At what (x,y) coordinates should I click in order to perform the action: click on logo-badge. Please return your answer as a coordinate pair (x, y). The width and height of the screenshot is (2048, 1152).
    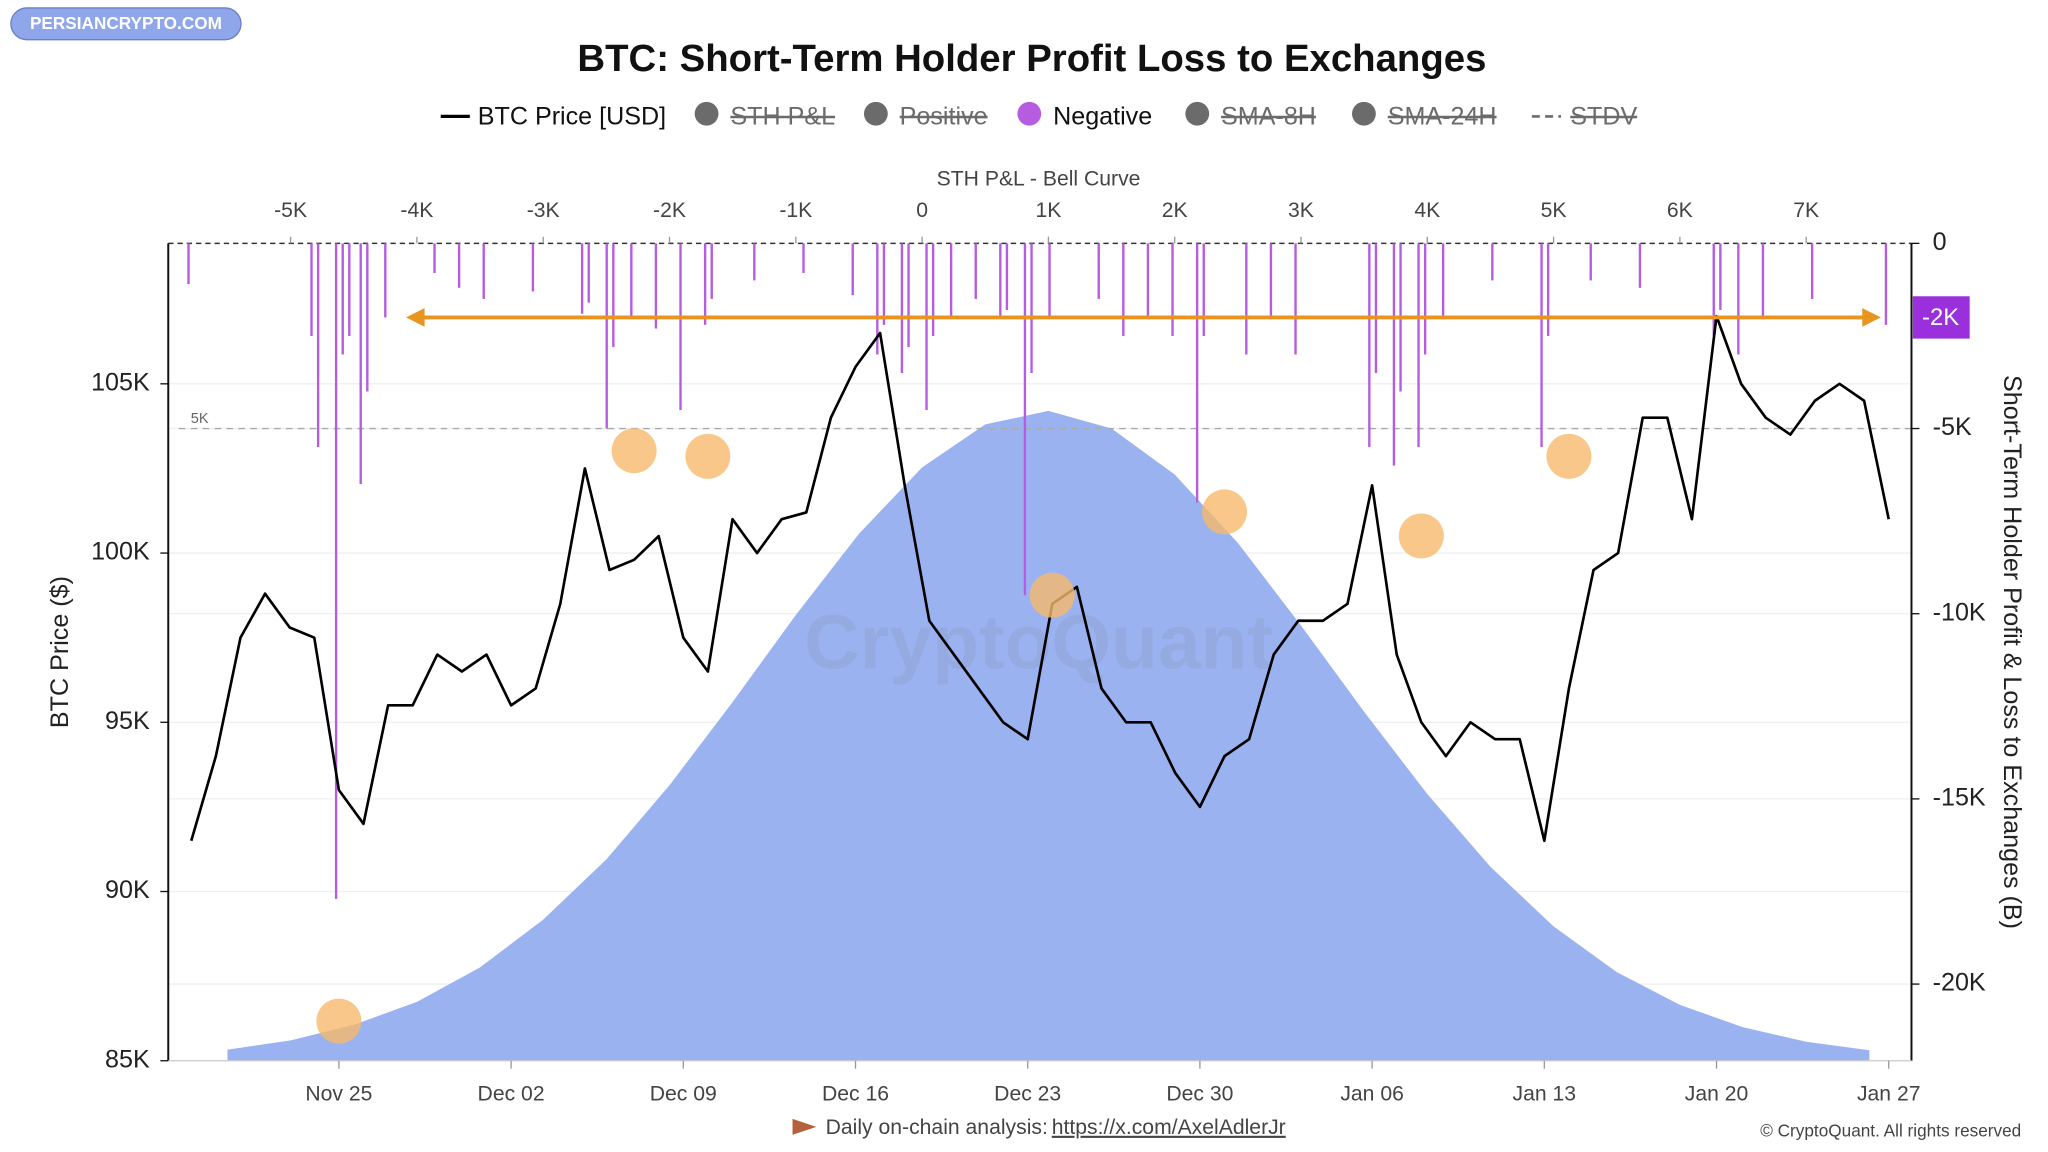
    Looking at the image, I should click on (126, 24).